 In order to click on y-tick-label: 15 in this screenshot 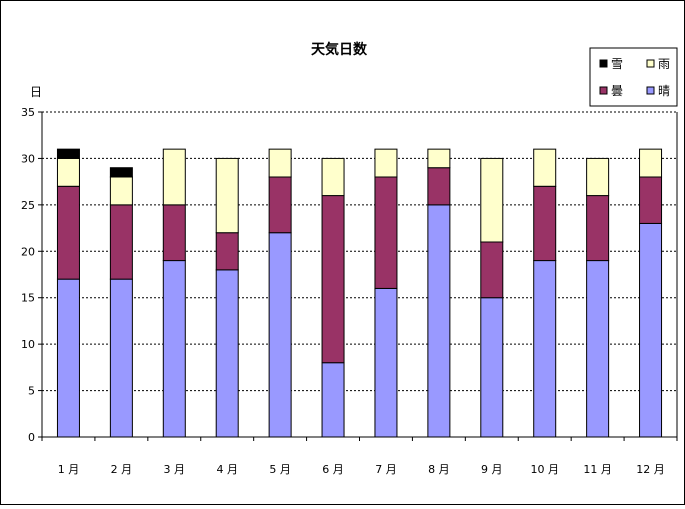, I will do `click(28, 298)`.